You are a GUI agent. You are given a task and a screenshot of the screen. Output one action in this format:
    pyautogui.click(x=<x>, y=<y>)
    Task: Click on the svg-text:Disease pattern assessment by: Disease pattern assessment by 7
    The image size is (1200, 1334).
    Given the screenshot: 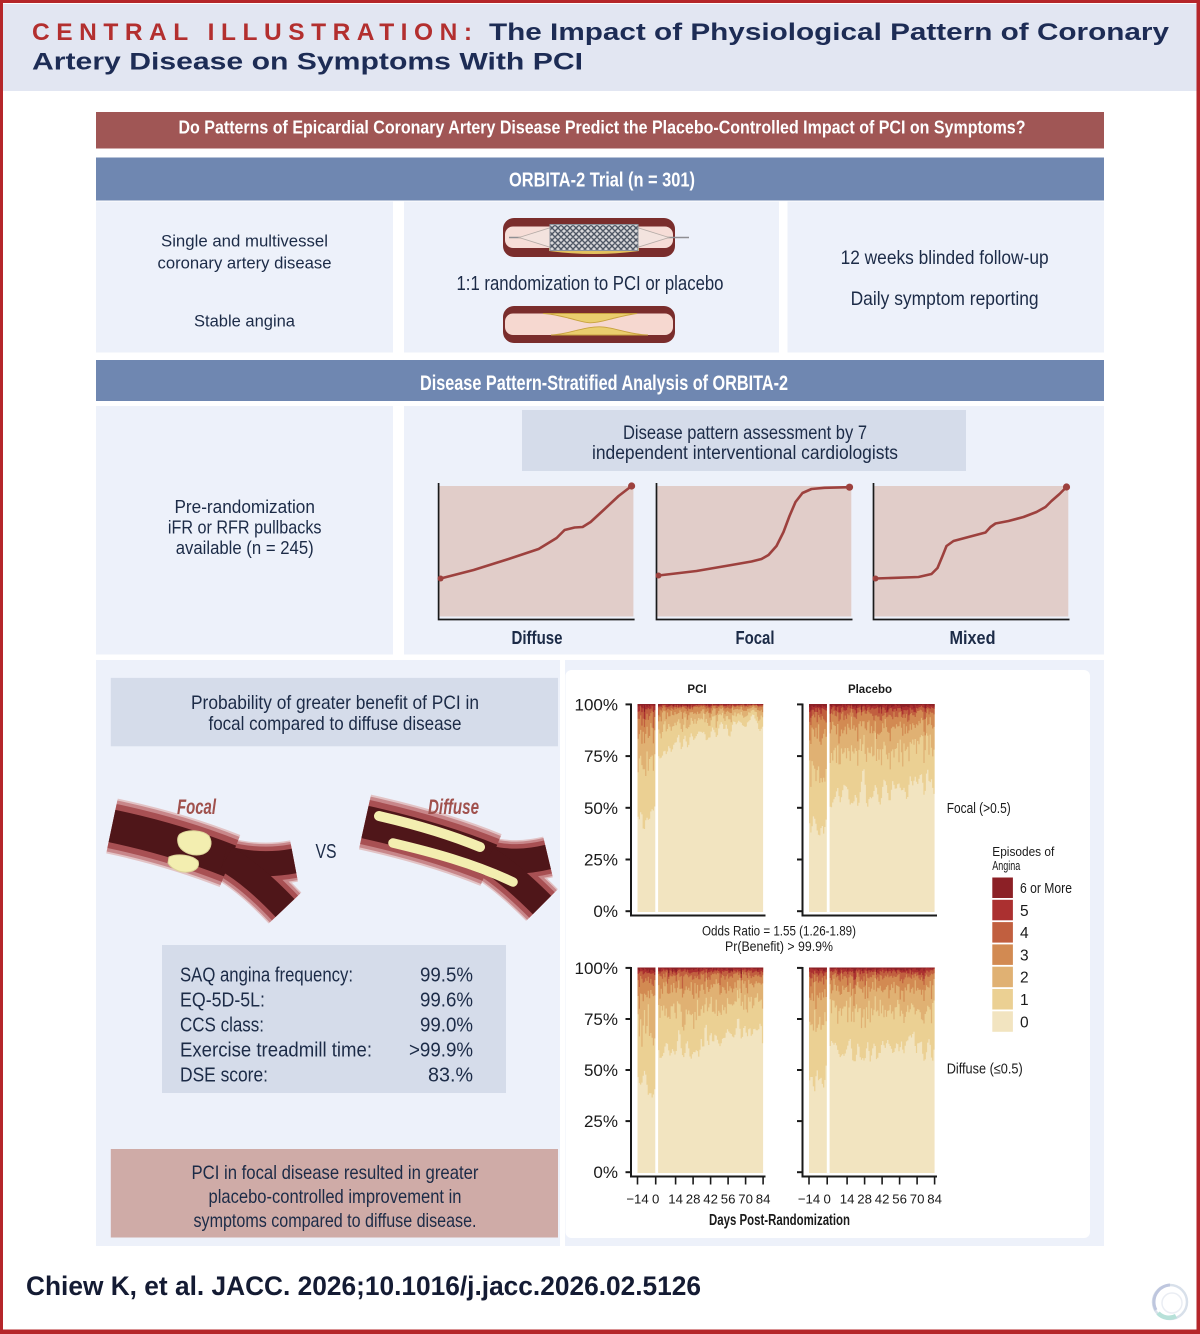 What is the action you would take?
    pyautogui.click(x=745, y=433)
    